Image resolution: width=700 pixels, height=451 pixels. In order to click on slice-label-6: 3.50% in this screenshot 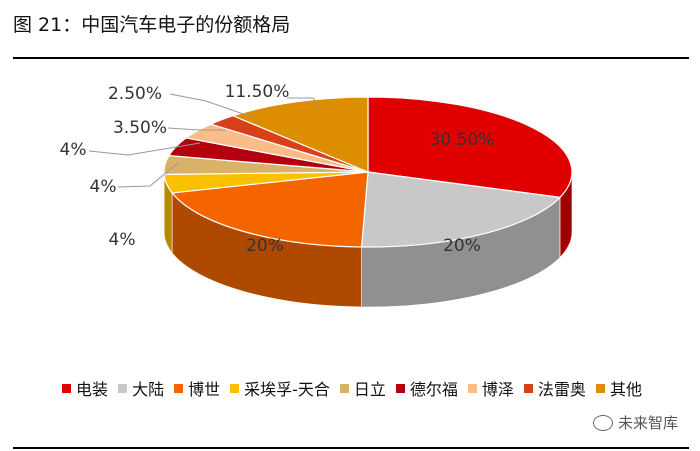, I will do `click(140, 128)`.